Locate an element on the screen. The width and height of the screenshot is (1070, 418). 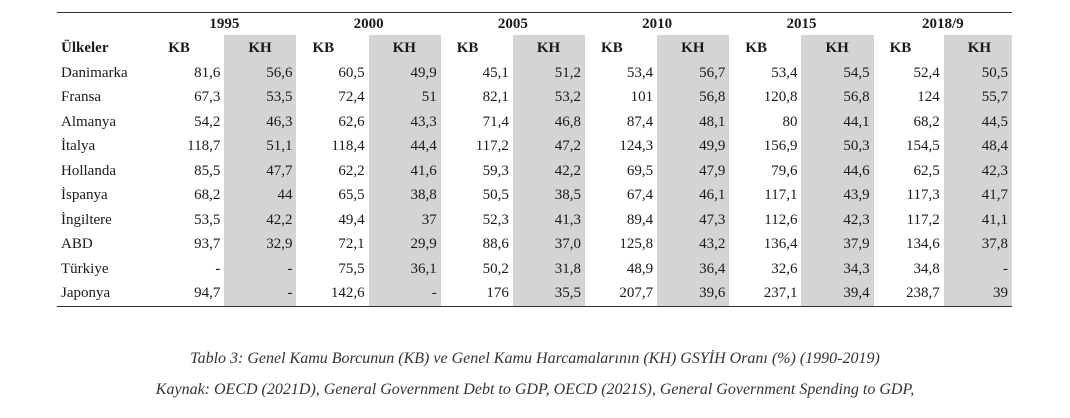
kh-value-cell: 39 is located at coordinates (977, 293).